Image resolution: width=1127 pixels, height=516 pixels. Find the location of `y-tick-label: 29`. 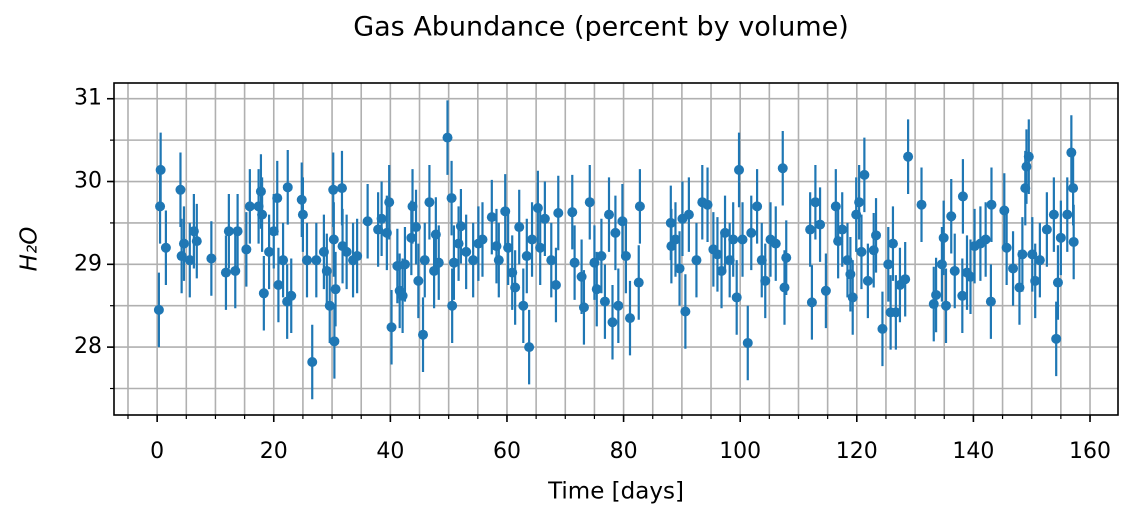

y-tick-label: 29 is located at coordinates (88, 263).